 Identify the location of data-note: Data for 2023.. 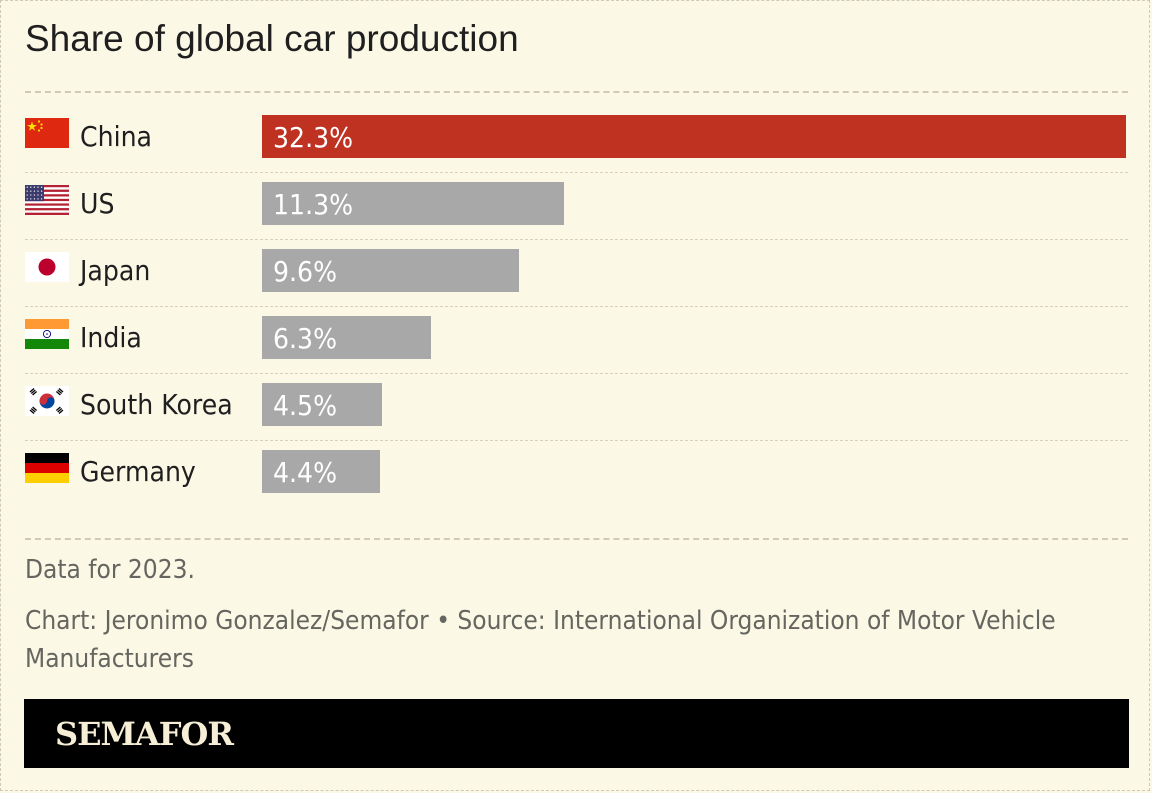
(110, 570).